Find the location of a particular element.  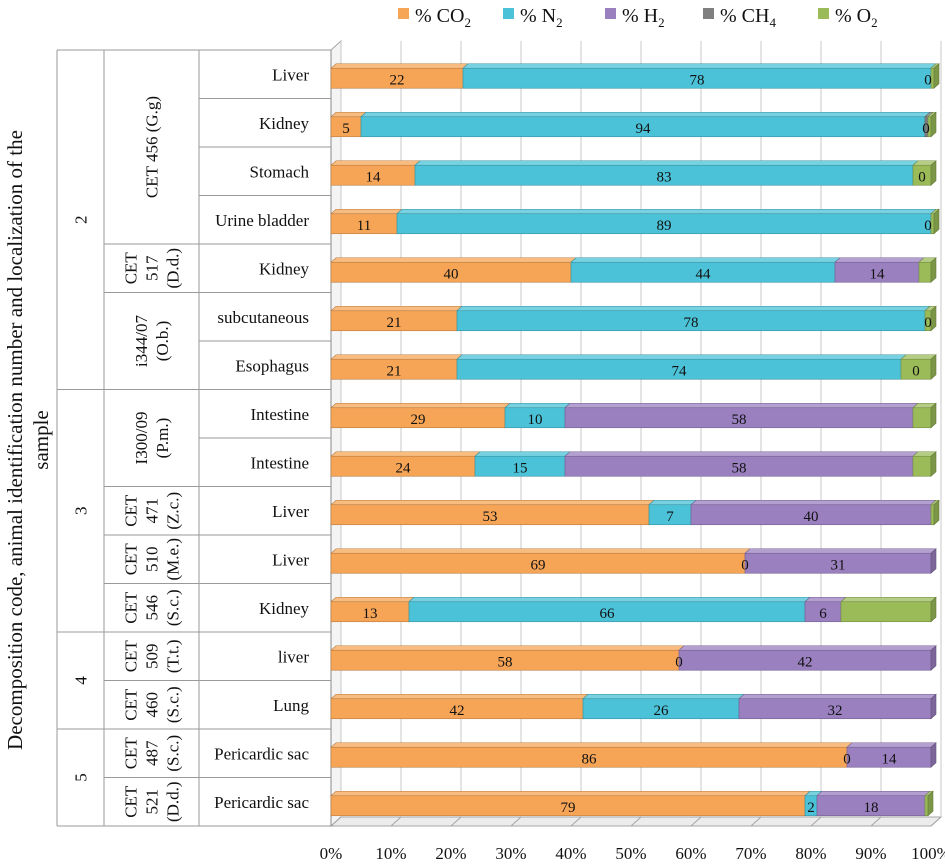

bar-row: 21 74 0 is located at coordinates (633, 367).